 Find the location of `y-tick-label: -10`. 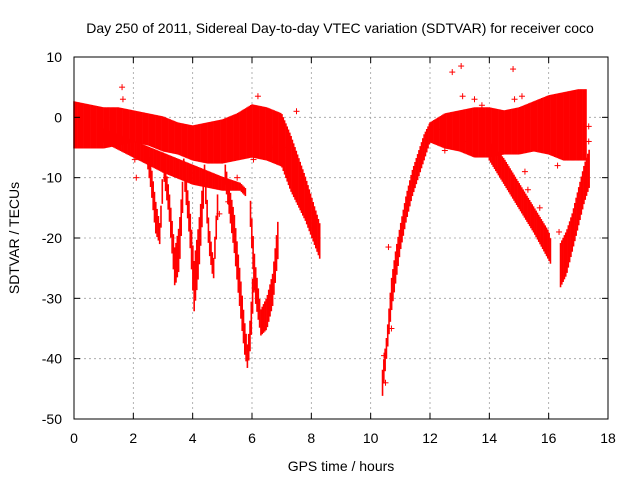

y-tick-label: -10 is located at coordinates (52, 178).